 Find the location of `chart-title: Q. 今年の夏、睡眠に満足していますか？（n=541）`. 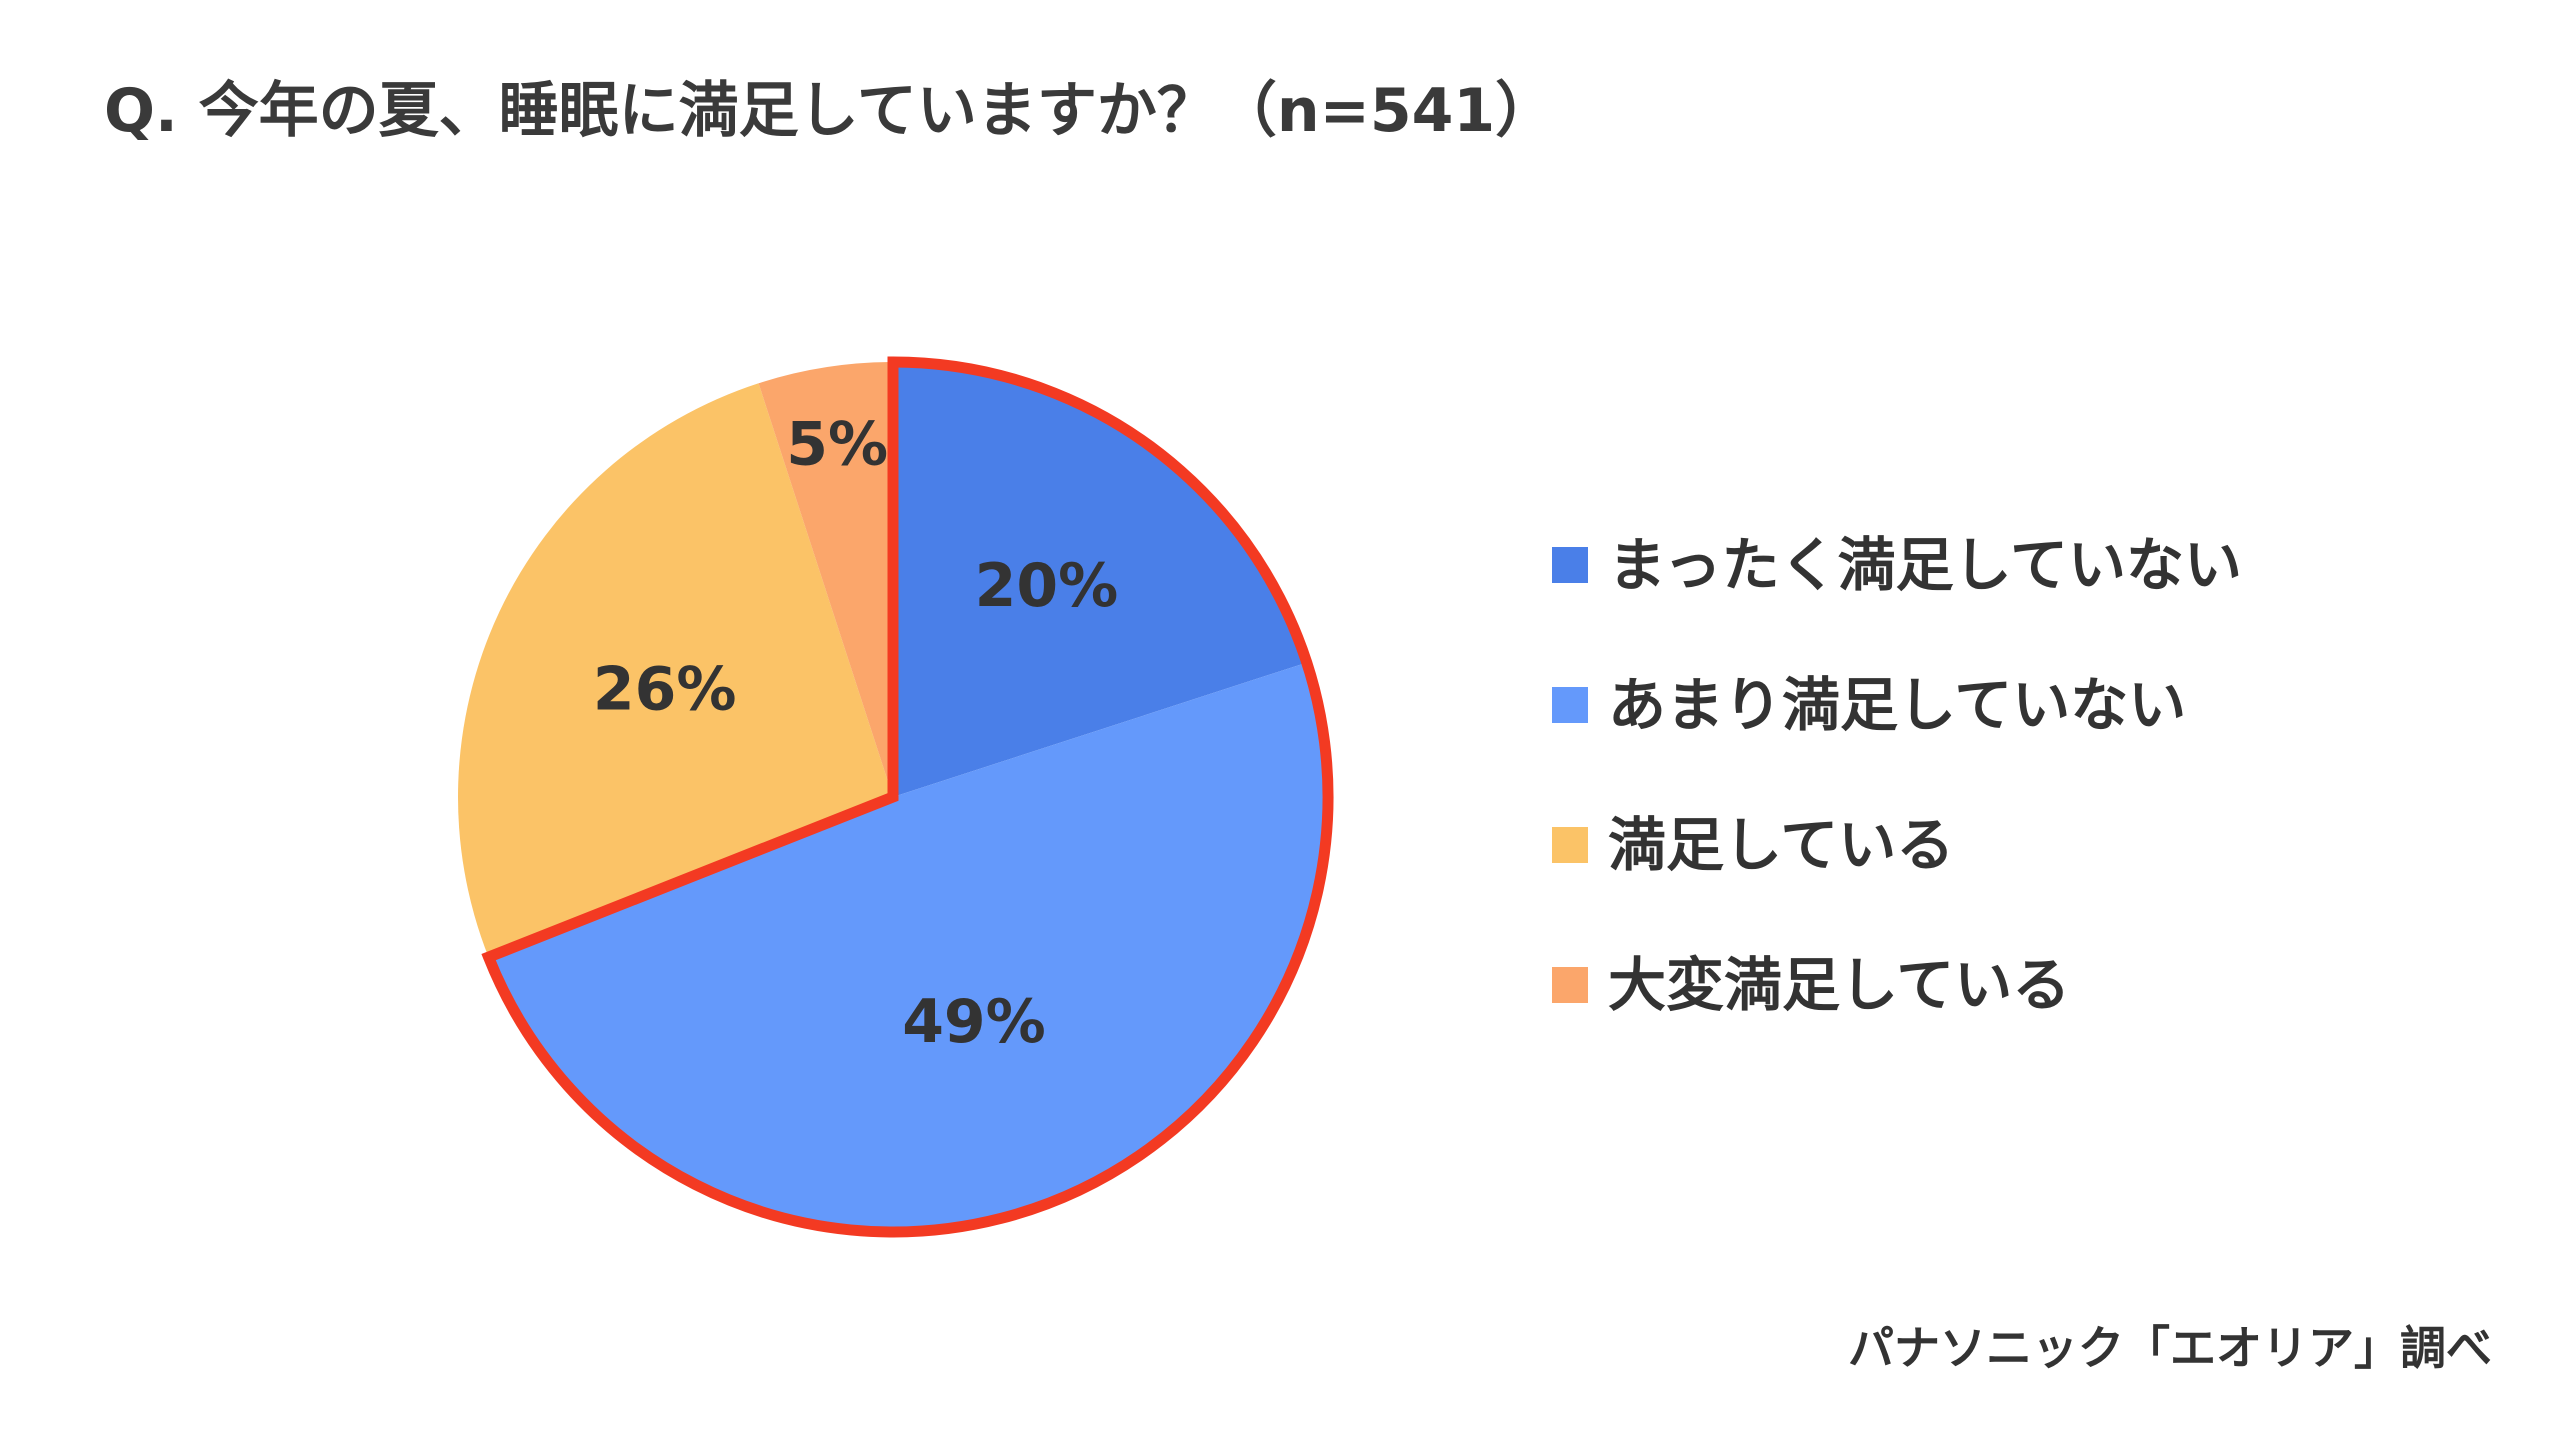

chart-title: Q. 今年の夏、睡眠に満足していますか？（n=541） is located at coordinates (830, 111).